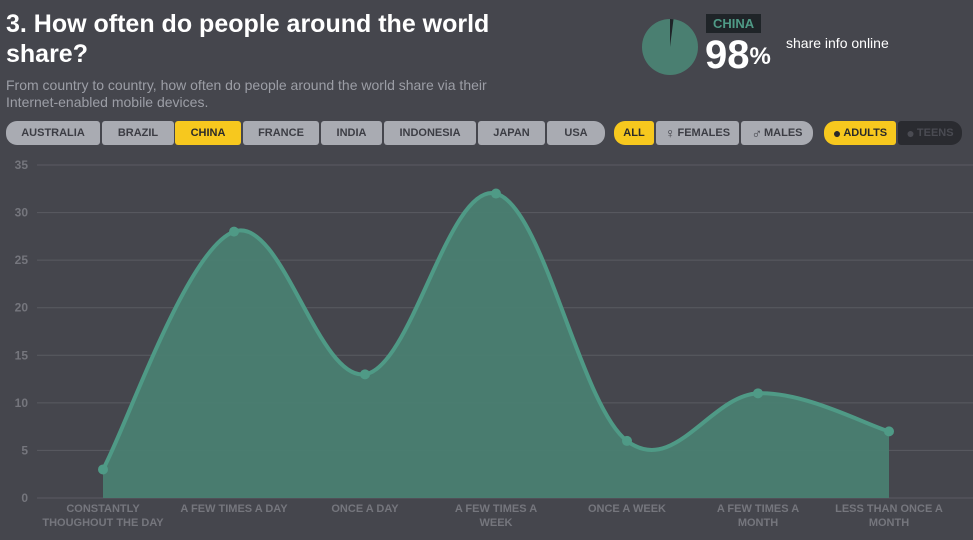 This screenshot has height=540, width=973. I want to click on gender-label-females: FEMALES, so click(704, 133).